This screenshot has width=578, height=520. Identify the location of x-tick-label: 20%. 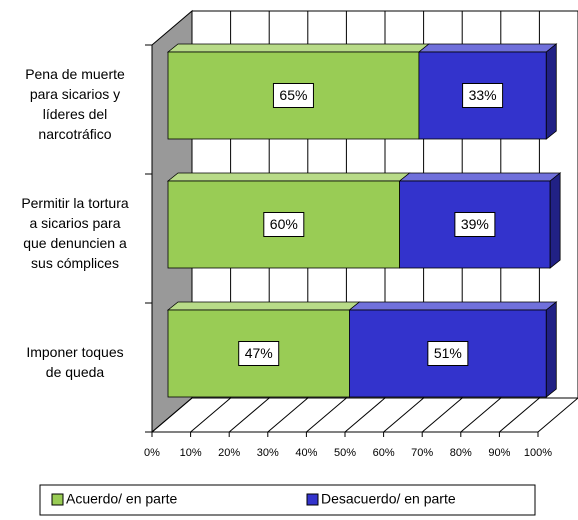
(229, 453).